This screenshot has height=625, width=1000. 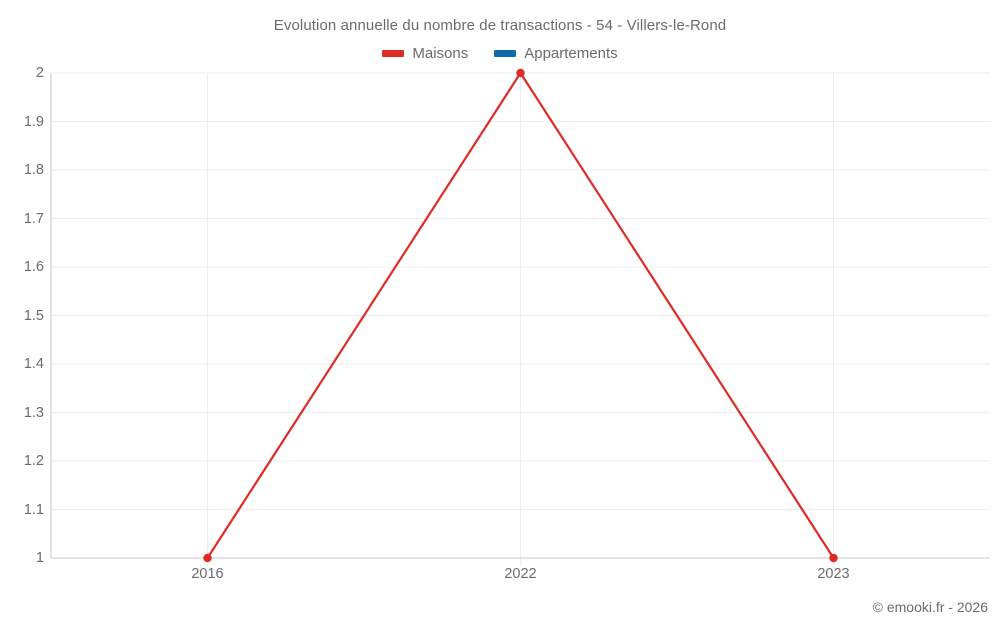 What do you see at coordinates (33, 412) in the screenshot?
I see `y-axis-tick-label: 1.3` at bounding box center [33, 412].